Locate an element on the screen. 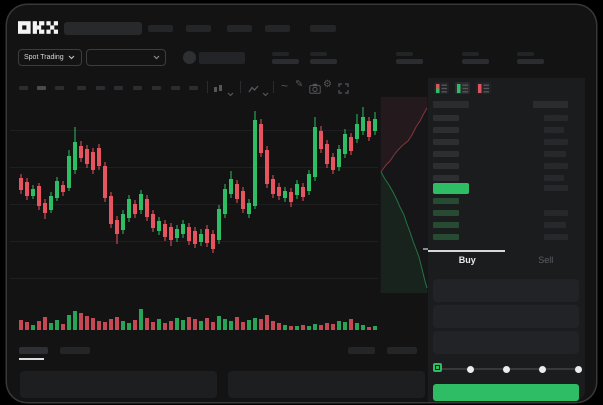  tab-buy: Buy is located at coordinates (467, 260).